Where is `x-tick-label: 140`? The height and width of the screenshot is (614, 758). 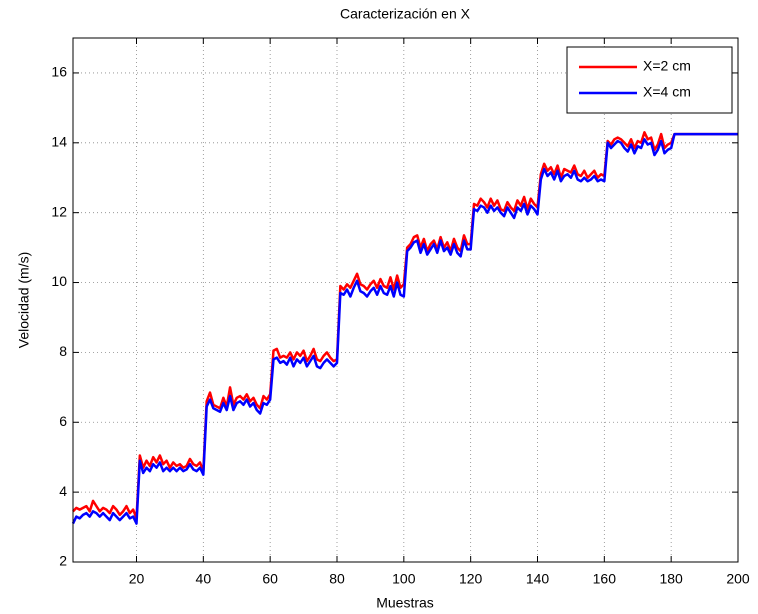 x-tick-label: 140 is located at coordinates (538, 579).